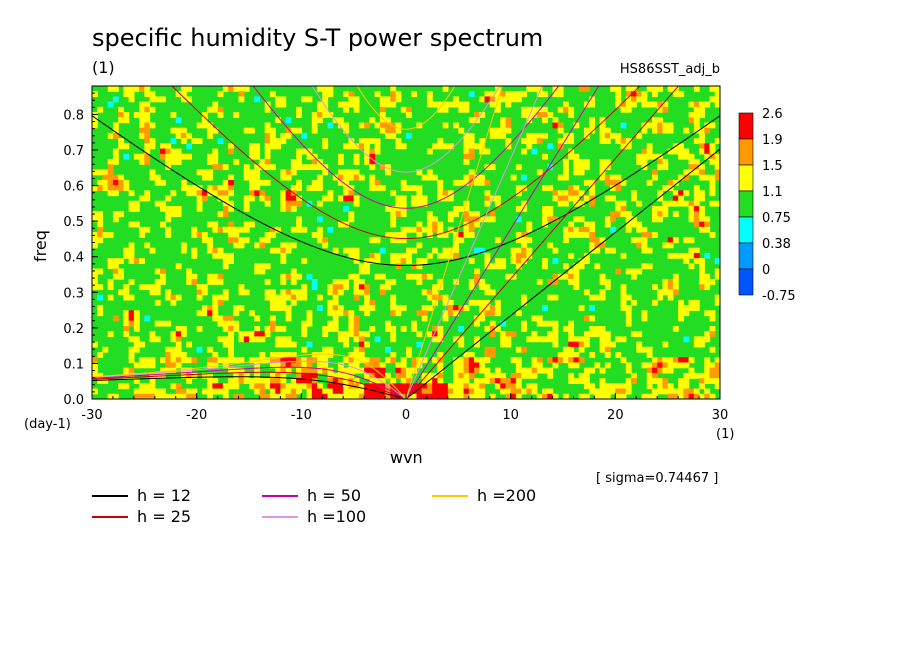 The width and height of the screenshot is (904, 654). Describe the element at coordinates (746, 126) in the screenshot. I see `colorbar-swatch` at that location.